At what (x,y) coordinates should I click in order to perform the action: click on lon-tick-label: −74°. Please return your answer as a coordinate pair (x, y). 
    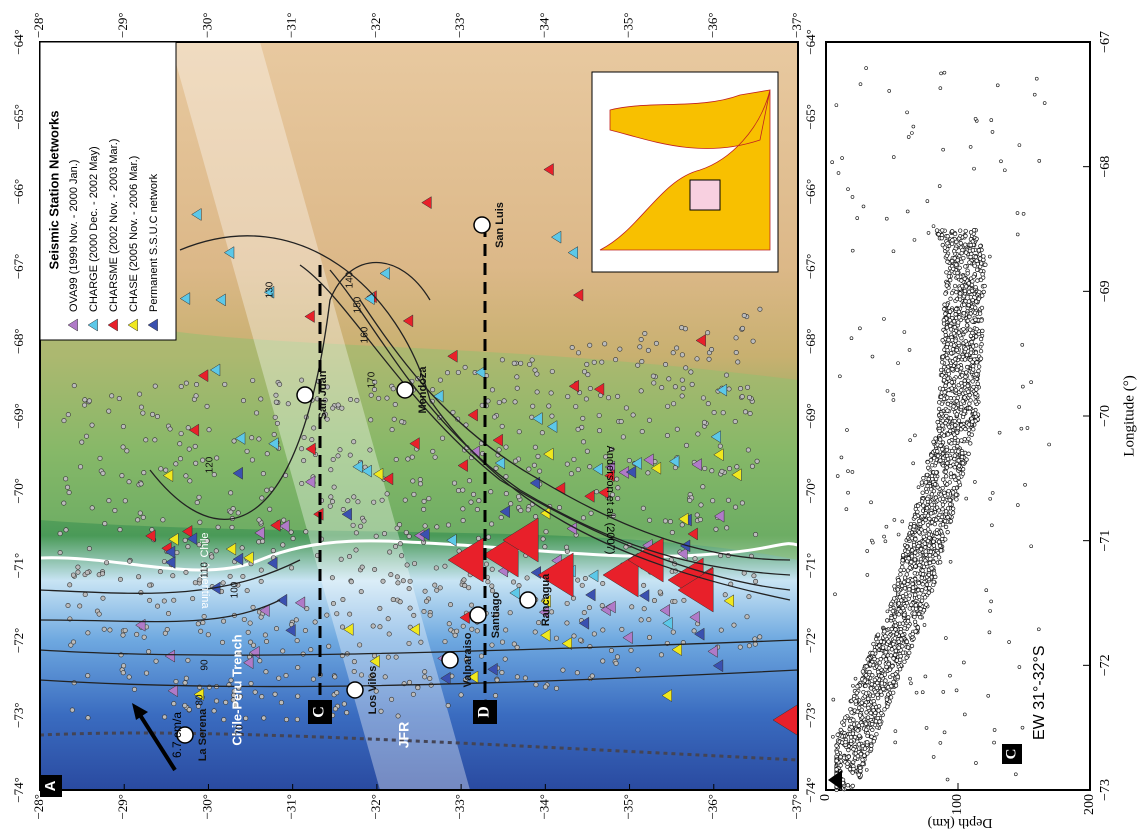
    Looking at the image, I should click on (18, 790).